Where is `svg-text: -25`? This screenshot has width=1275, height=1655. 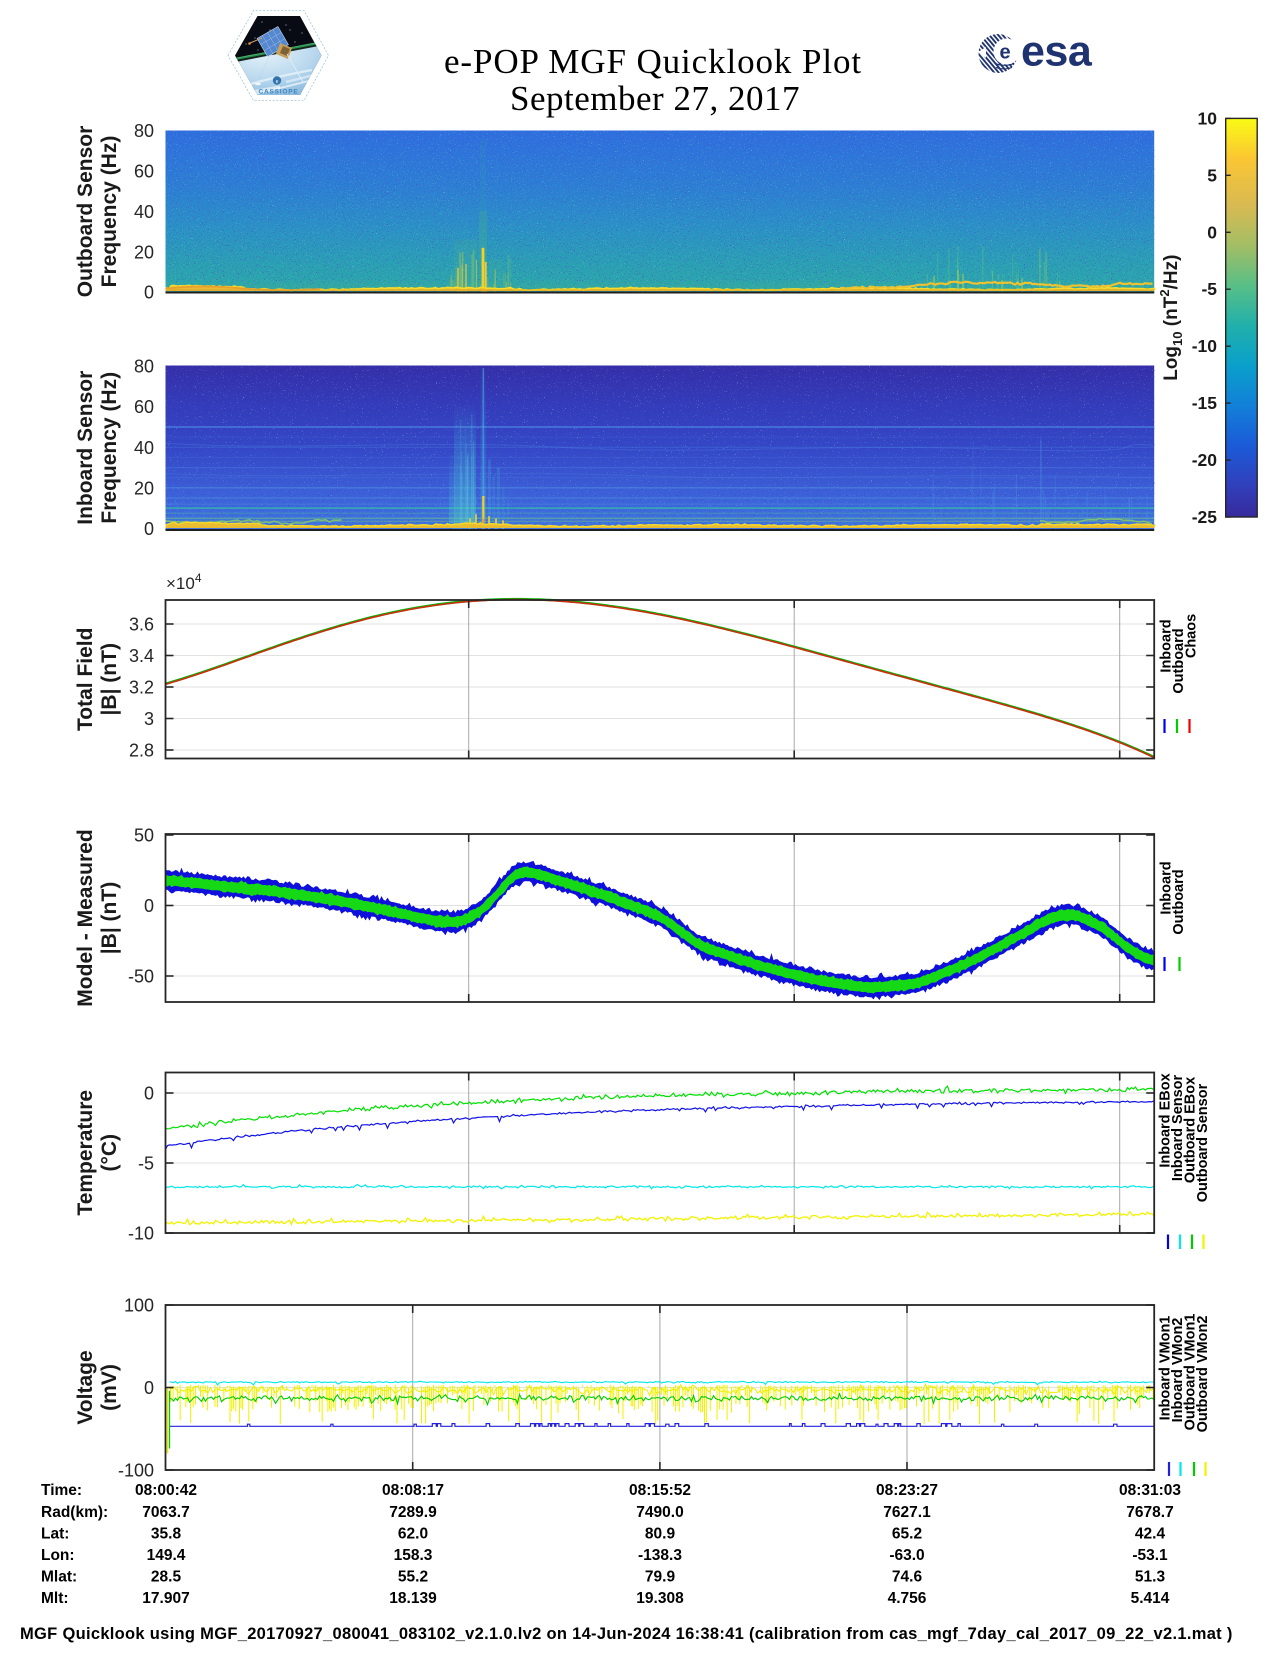
svg-text: -25 is located at coordinates (1205, 517).